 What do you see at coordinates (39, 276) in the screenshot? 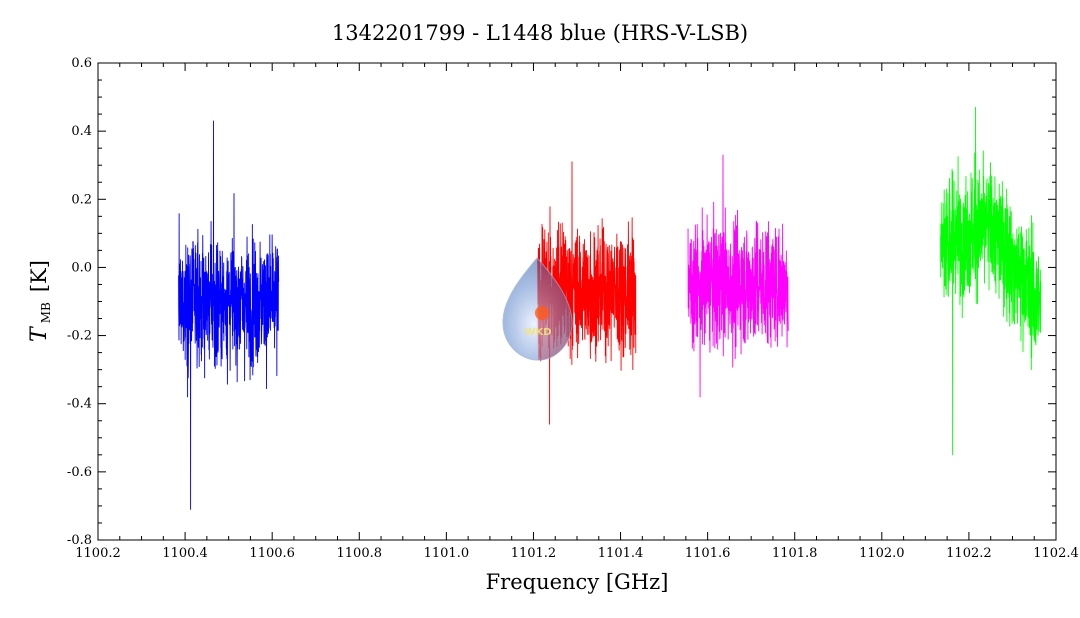
I see `y-axis-label-unit: [K]` at bounding box center [39, 276].